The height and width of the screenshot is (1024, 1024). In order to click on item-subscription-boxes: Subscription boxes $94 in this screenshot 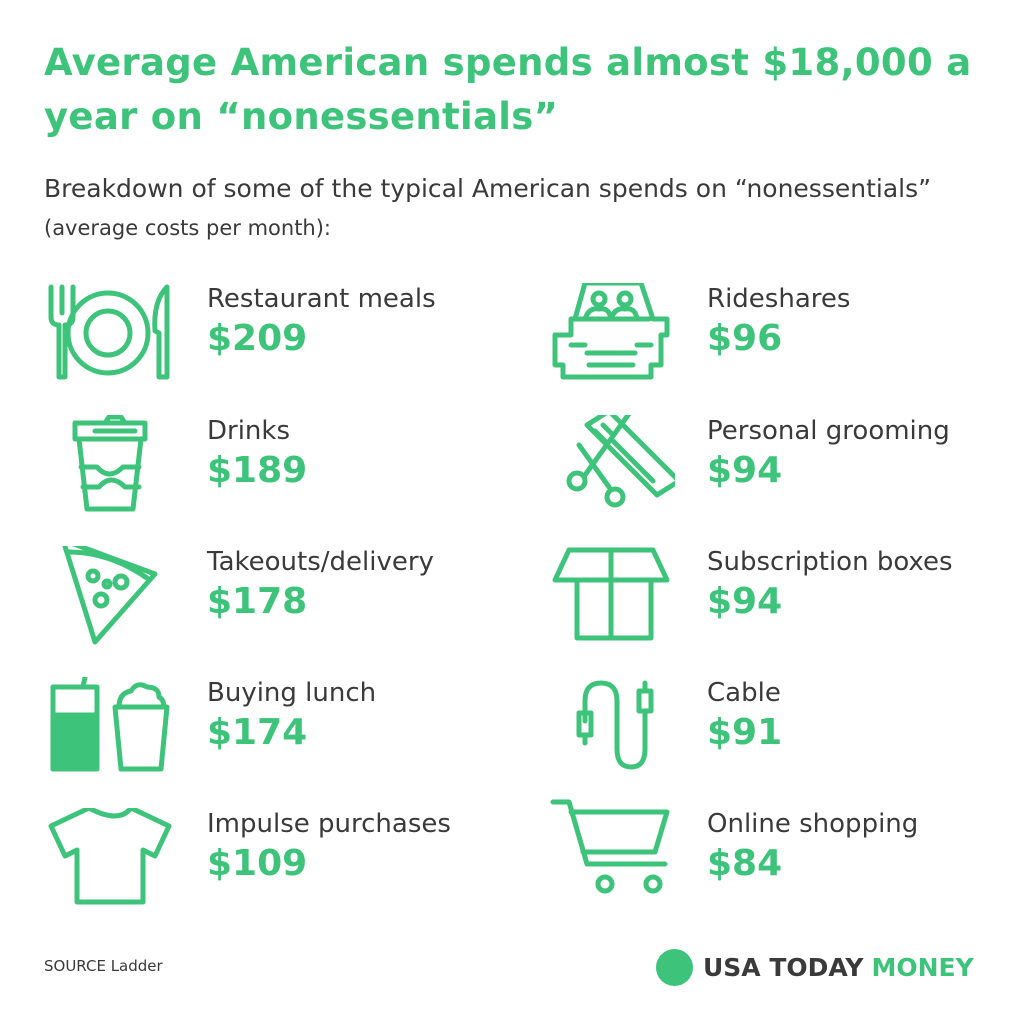, I will do `click(784, 601)`.